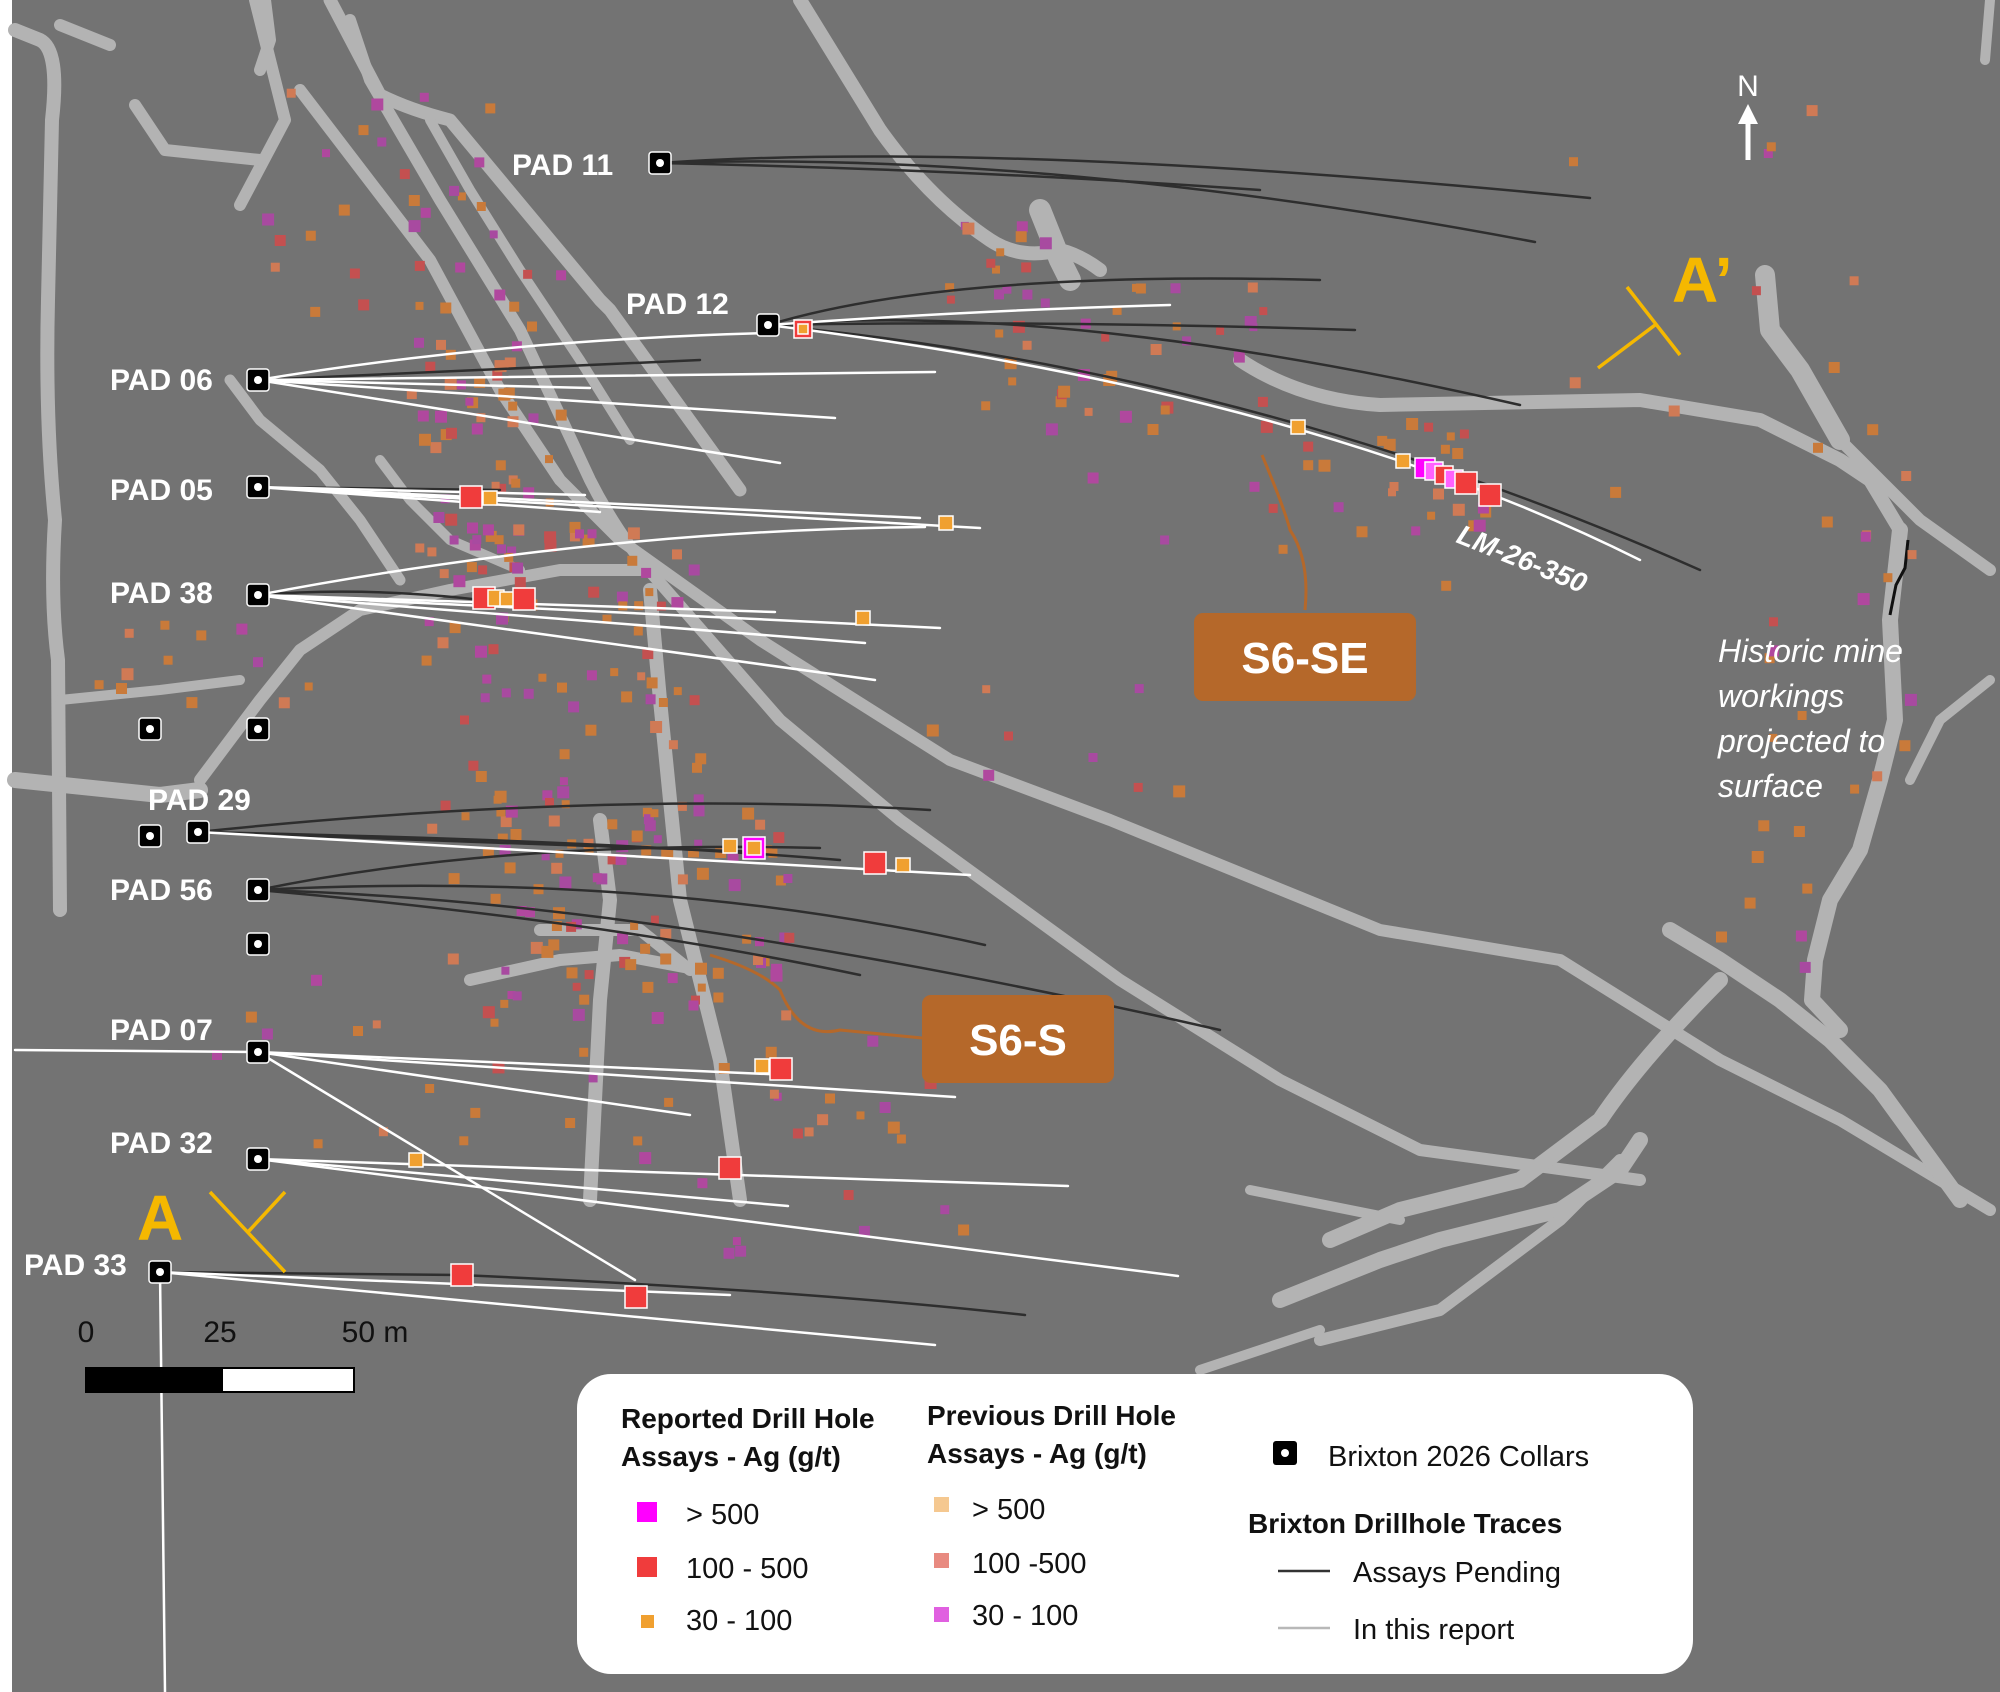 The height and width of the screenshot is (1692, 2000). I want to click on trace-pad05-w4, so click(421, 491).